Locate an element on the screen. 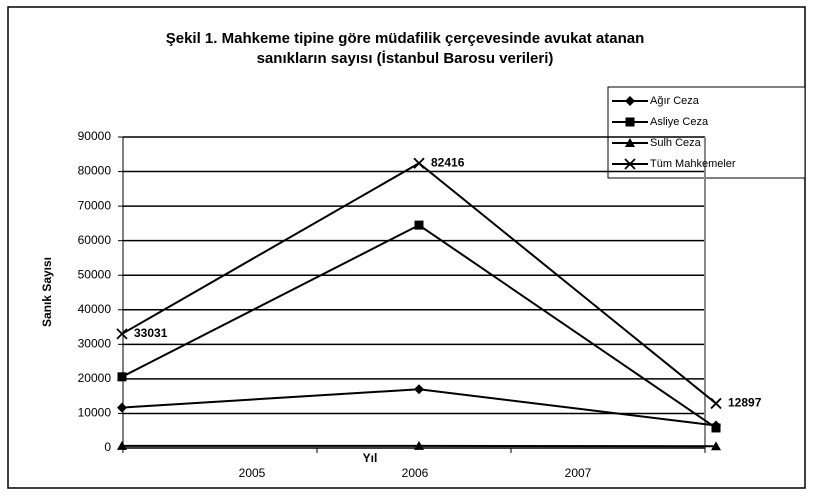  y-tick-label: 10000 is located at coordinates (95, 413).